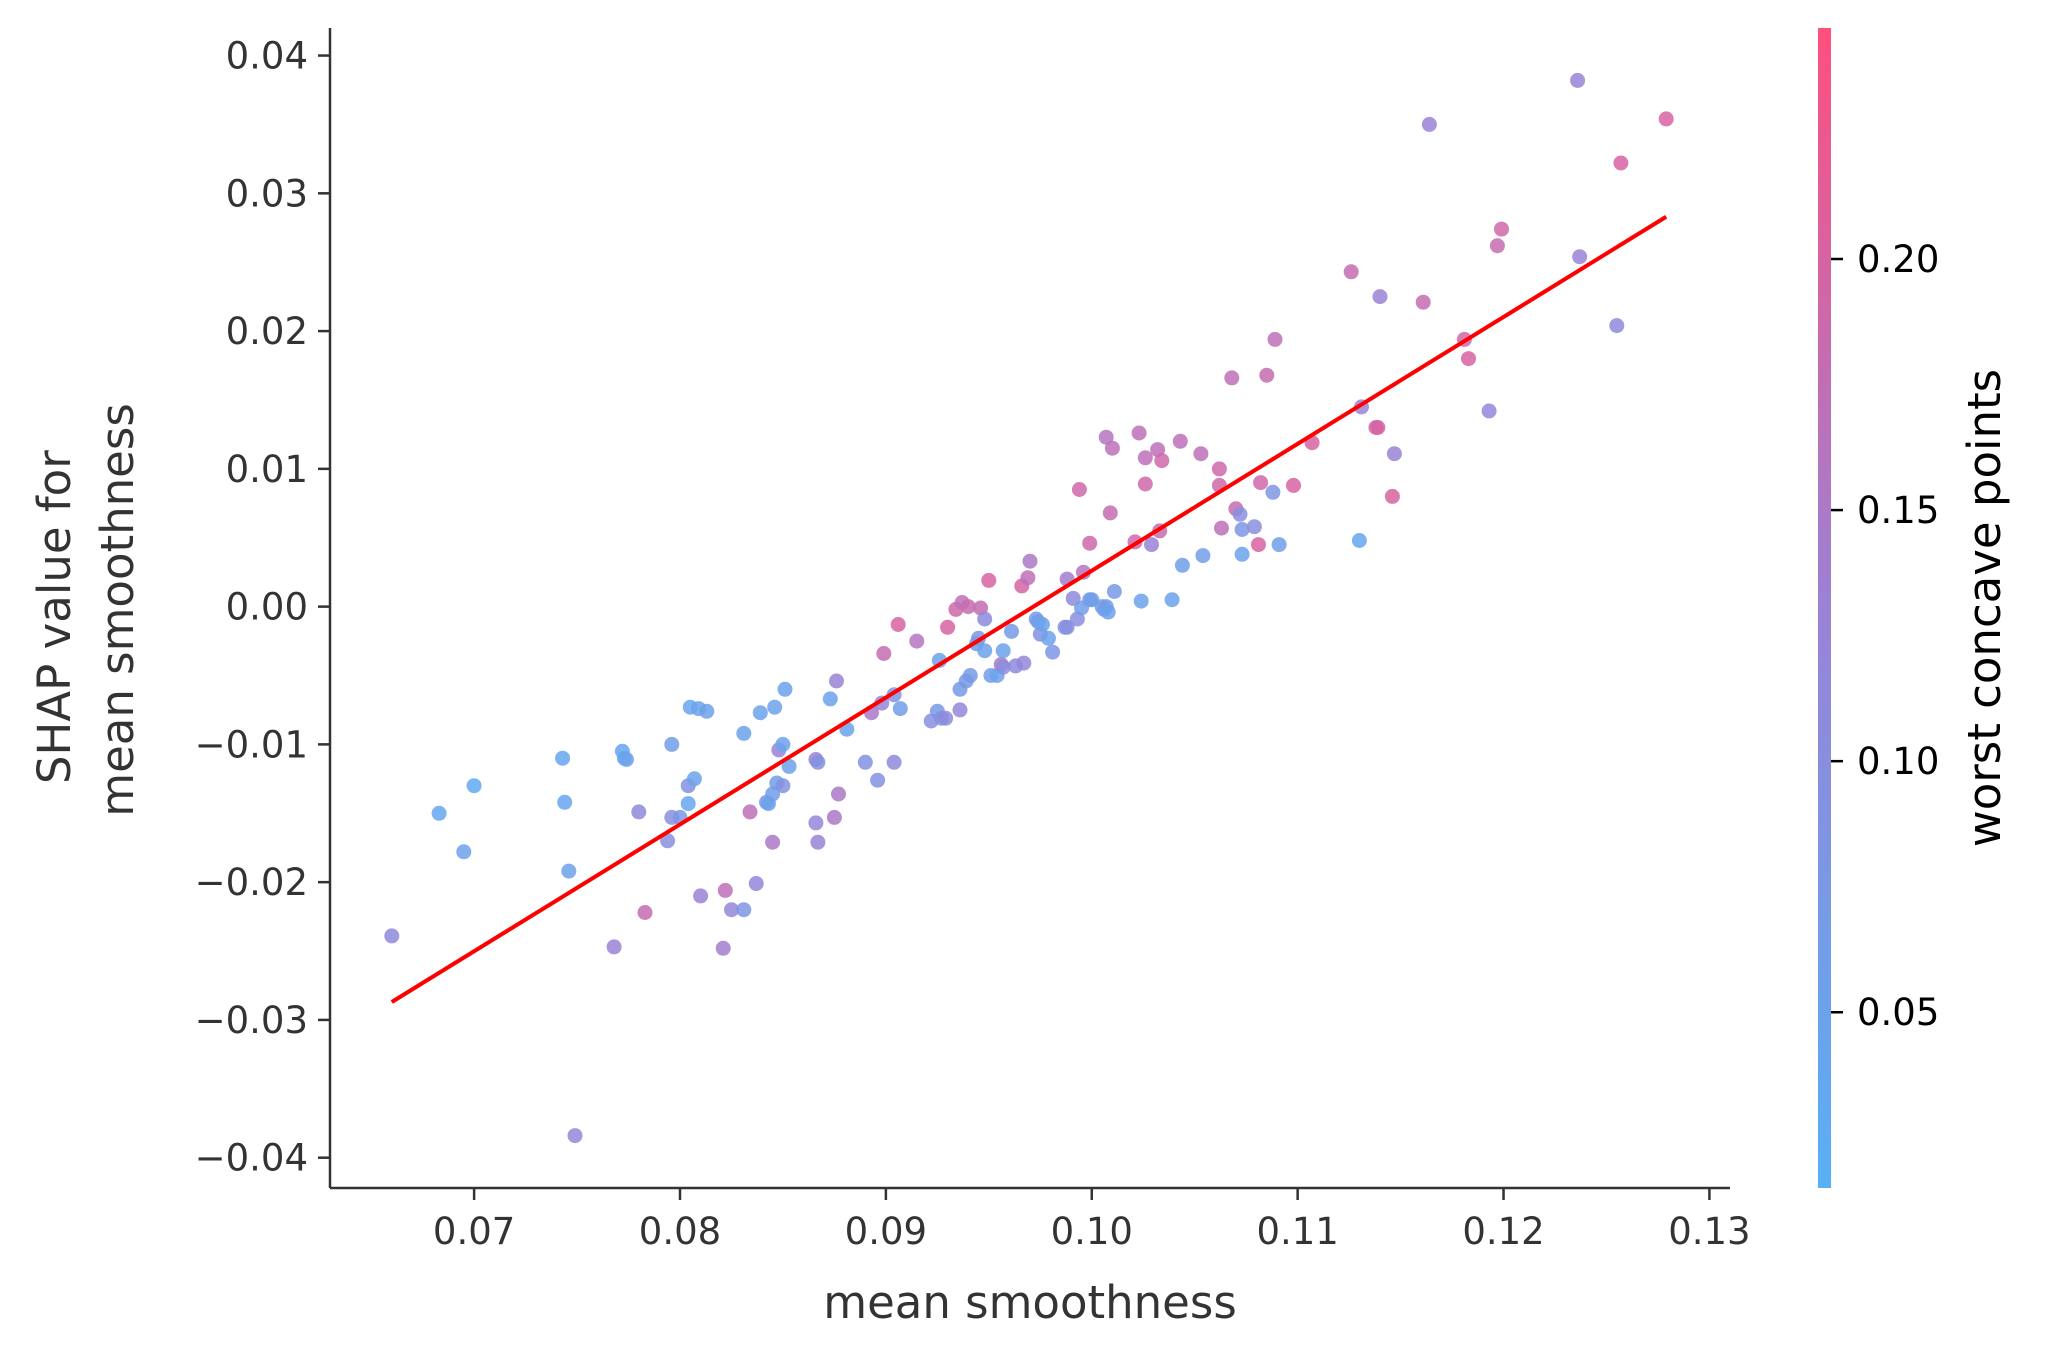 This screenshot has width=2055, height=1357. I want to click on y-tick-label: −0.04, so click(251, 1158).